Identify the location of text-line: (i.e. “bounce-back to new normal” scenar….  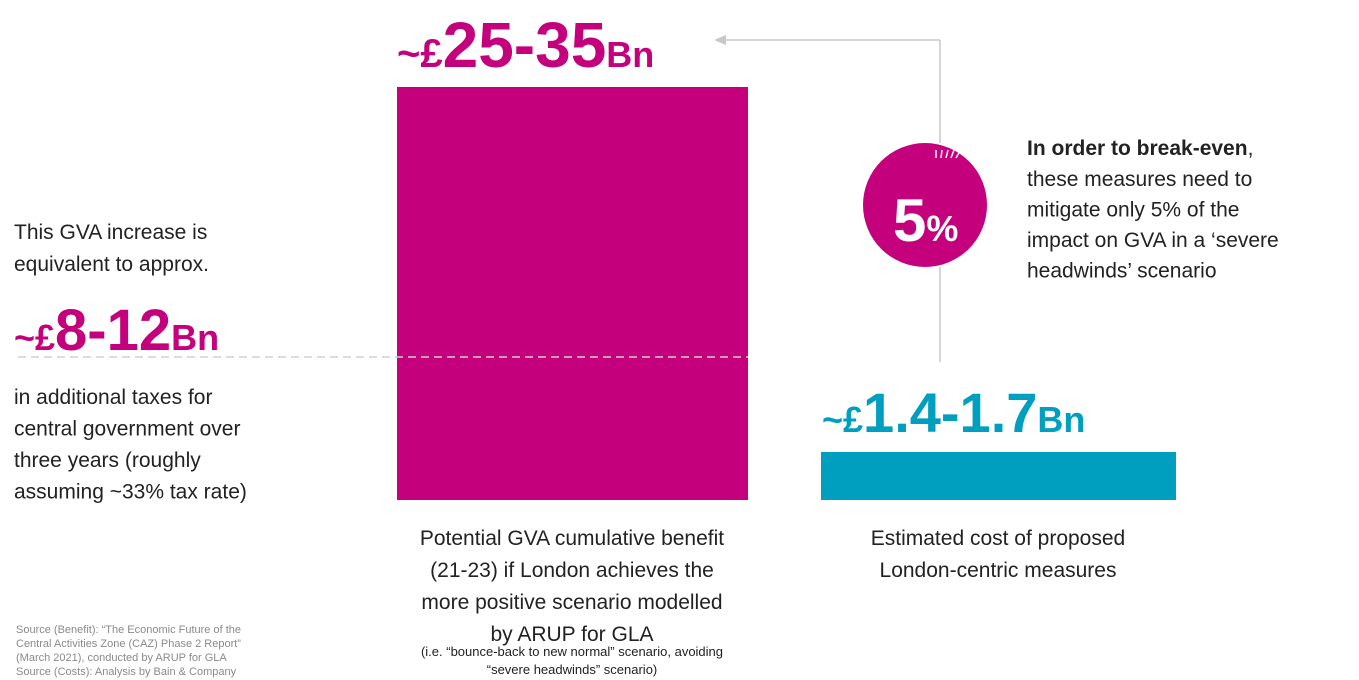
(572, 651).